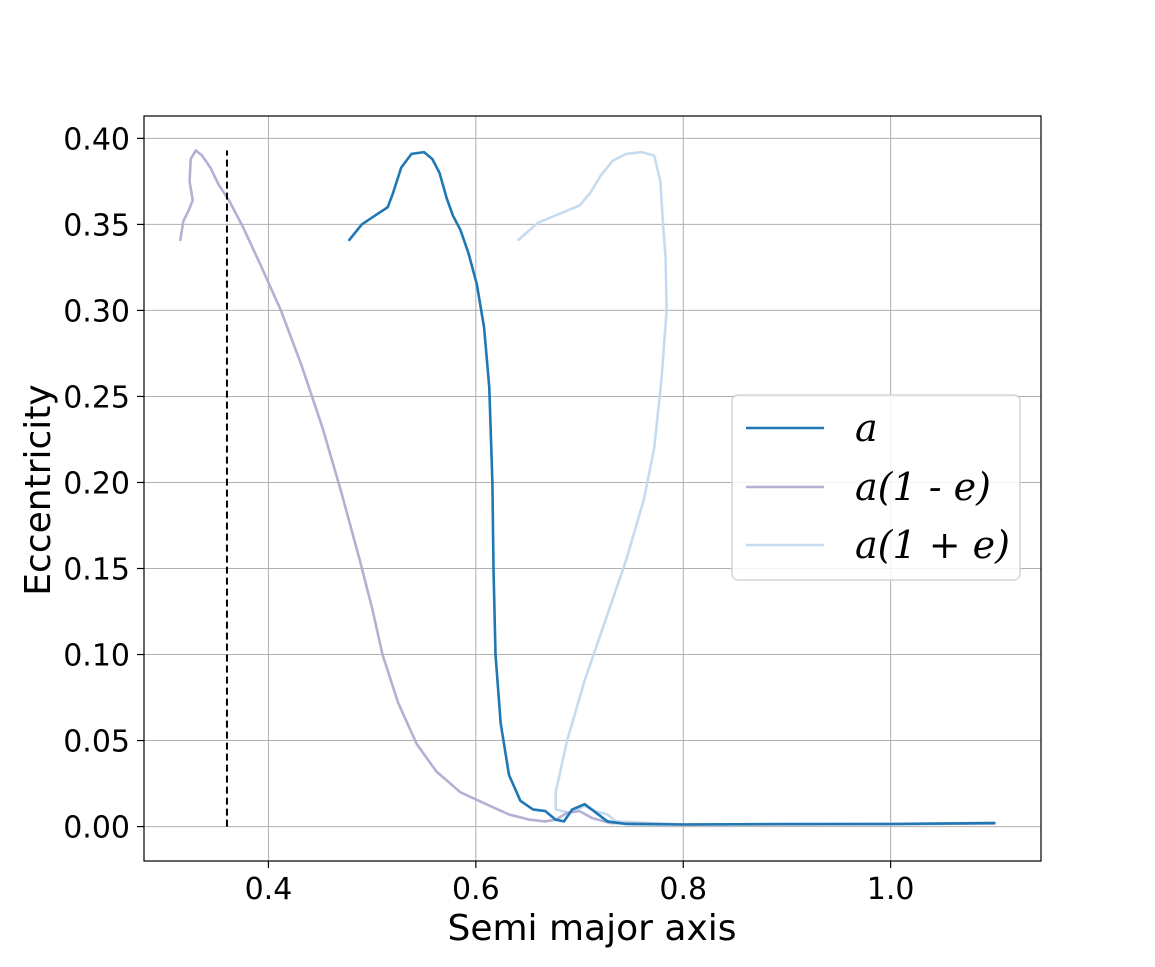 The height and width of the screenshot is (967, 1155). Describe the element at coordinates (96, 139) in the screenshot. I see `y-tick-label: 0.40` at that location.